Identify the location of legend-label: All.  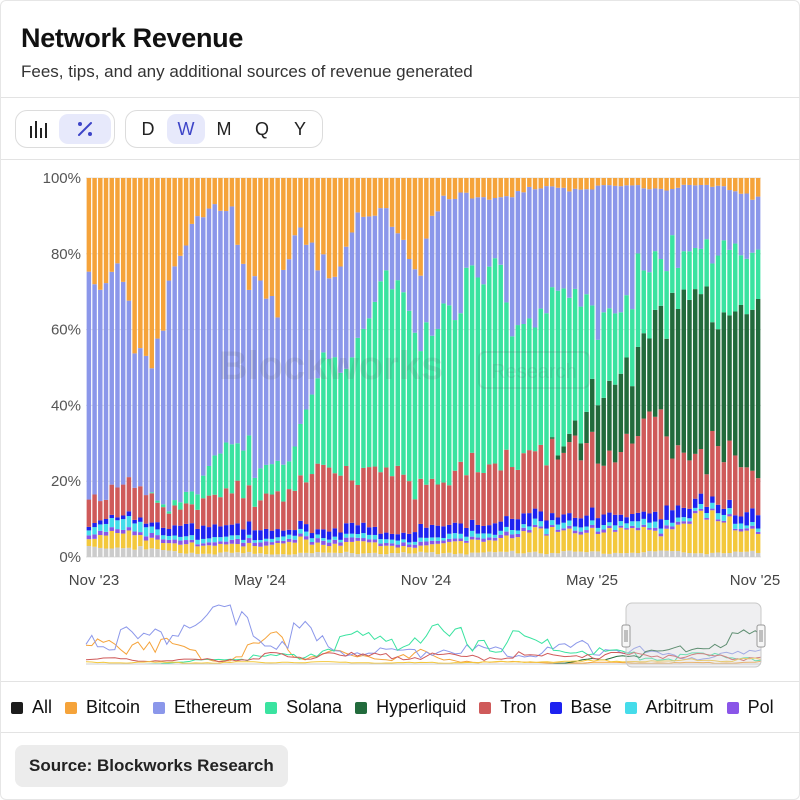
(42, 707).